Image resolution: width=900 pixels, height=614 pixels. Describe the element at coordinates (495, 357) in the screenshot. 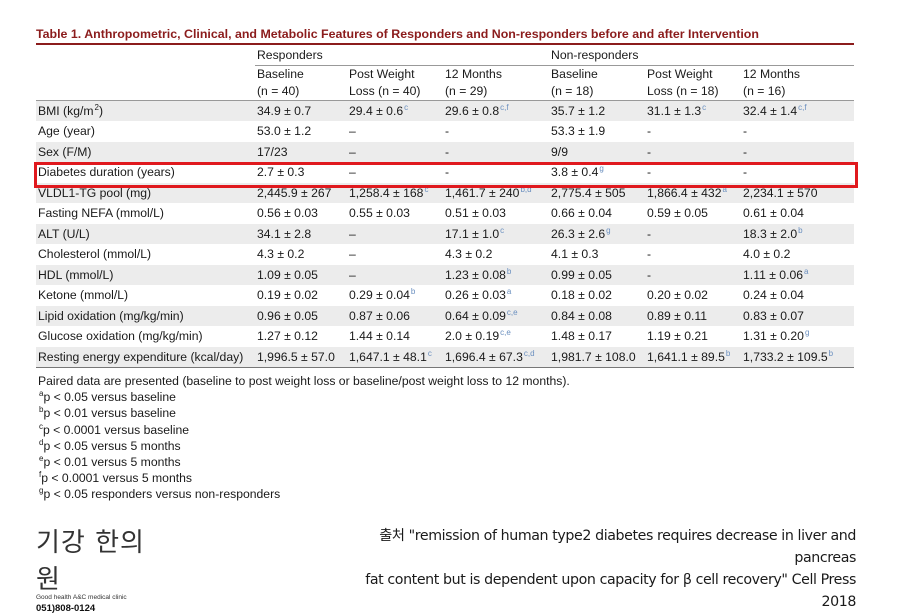

I see `table-cell: 1,696.4 ± 67.3c,d` at that location.